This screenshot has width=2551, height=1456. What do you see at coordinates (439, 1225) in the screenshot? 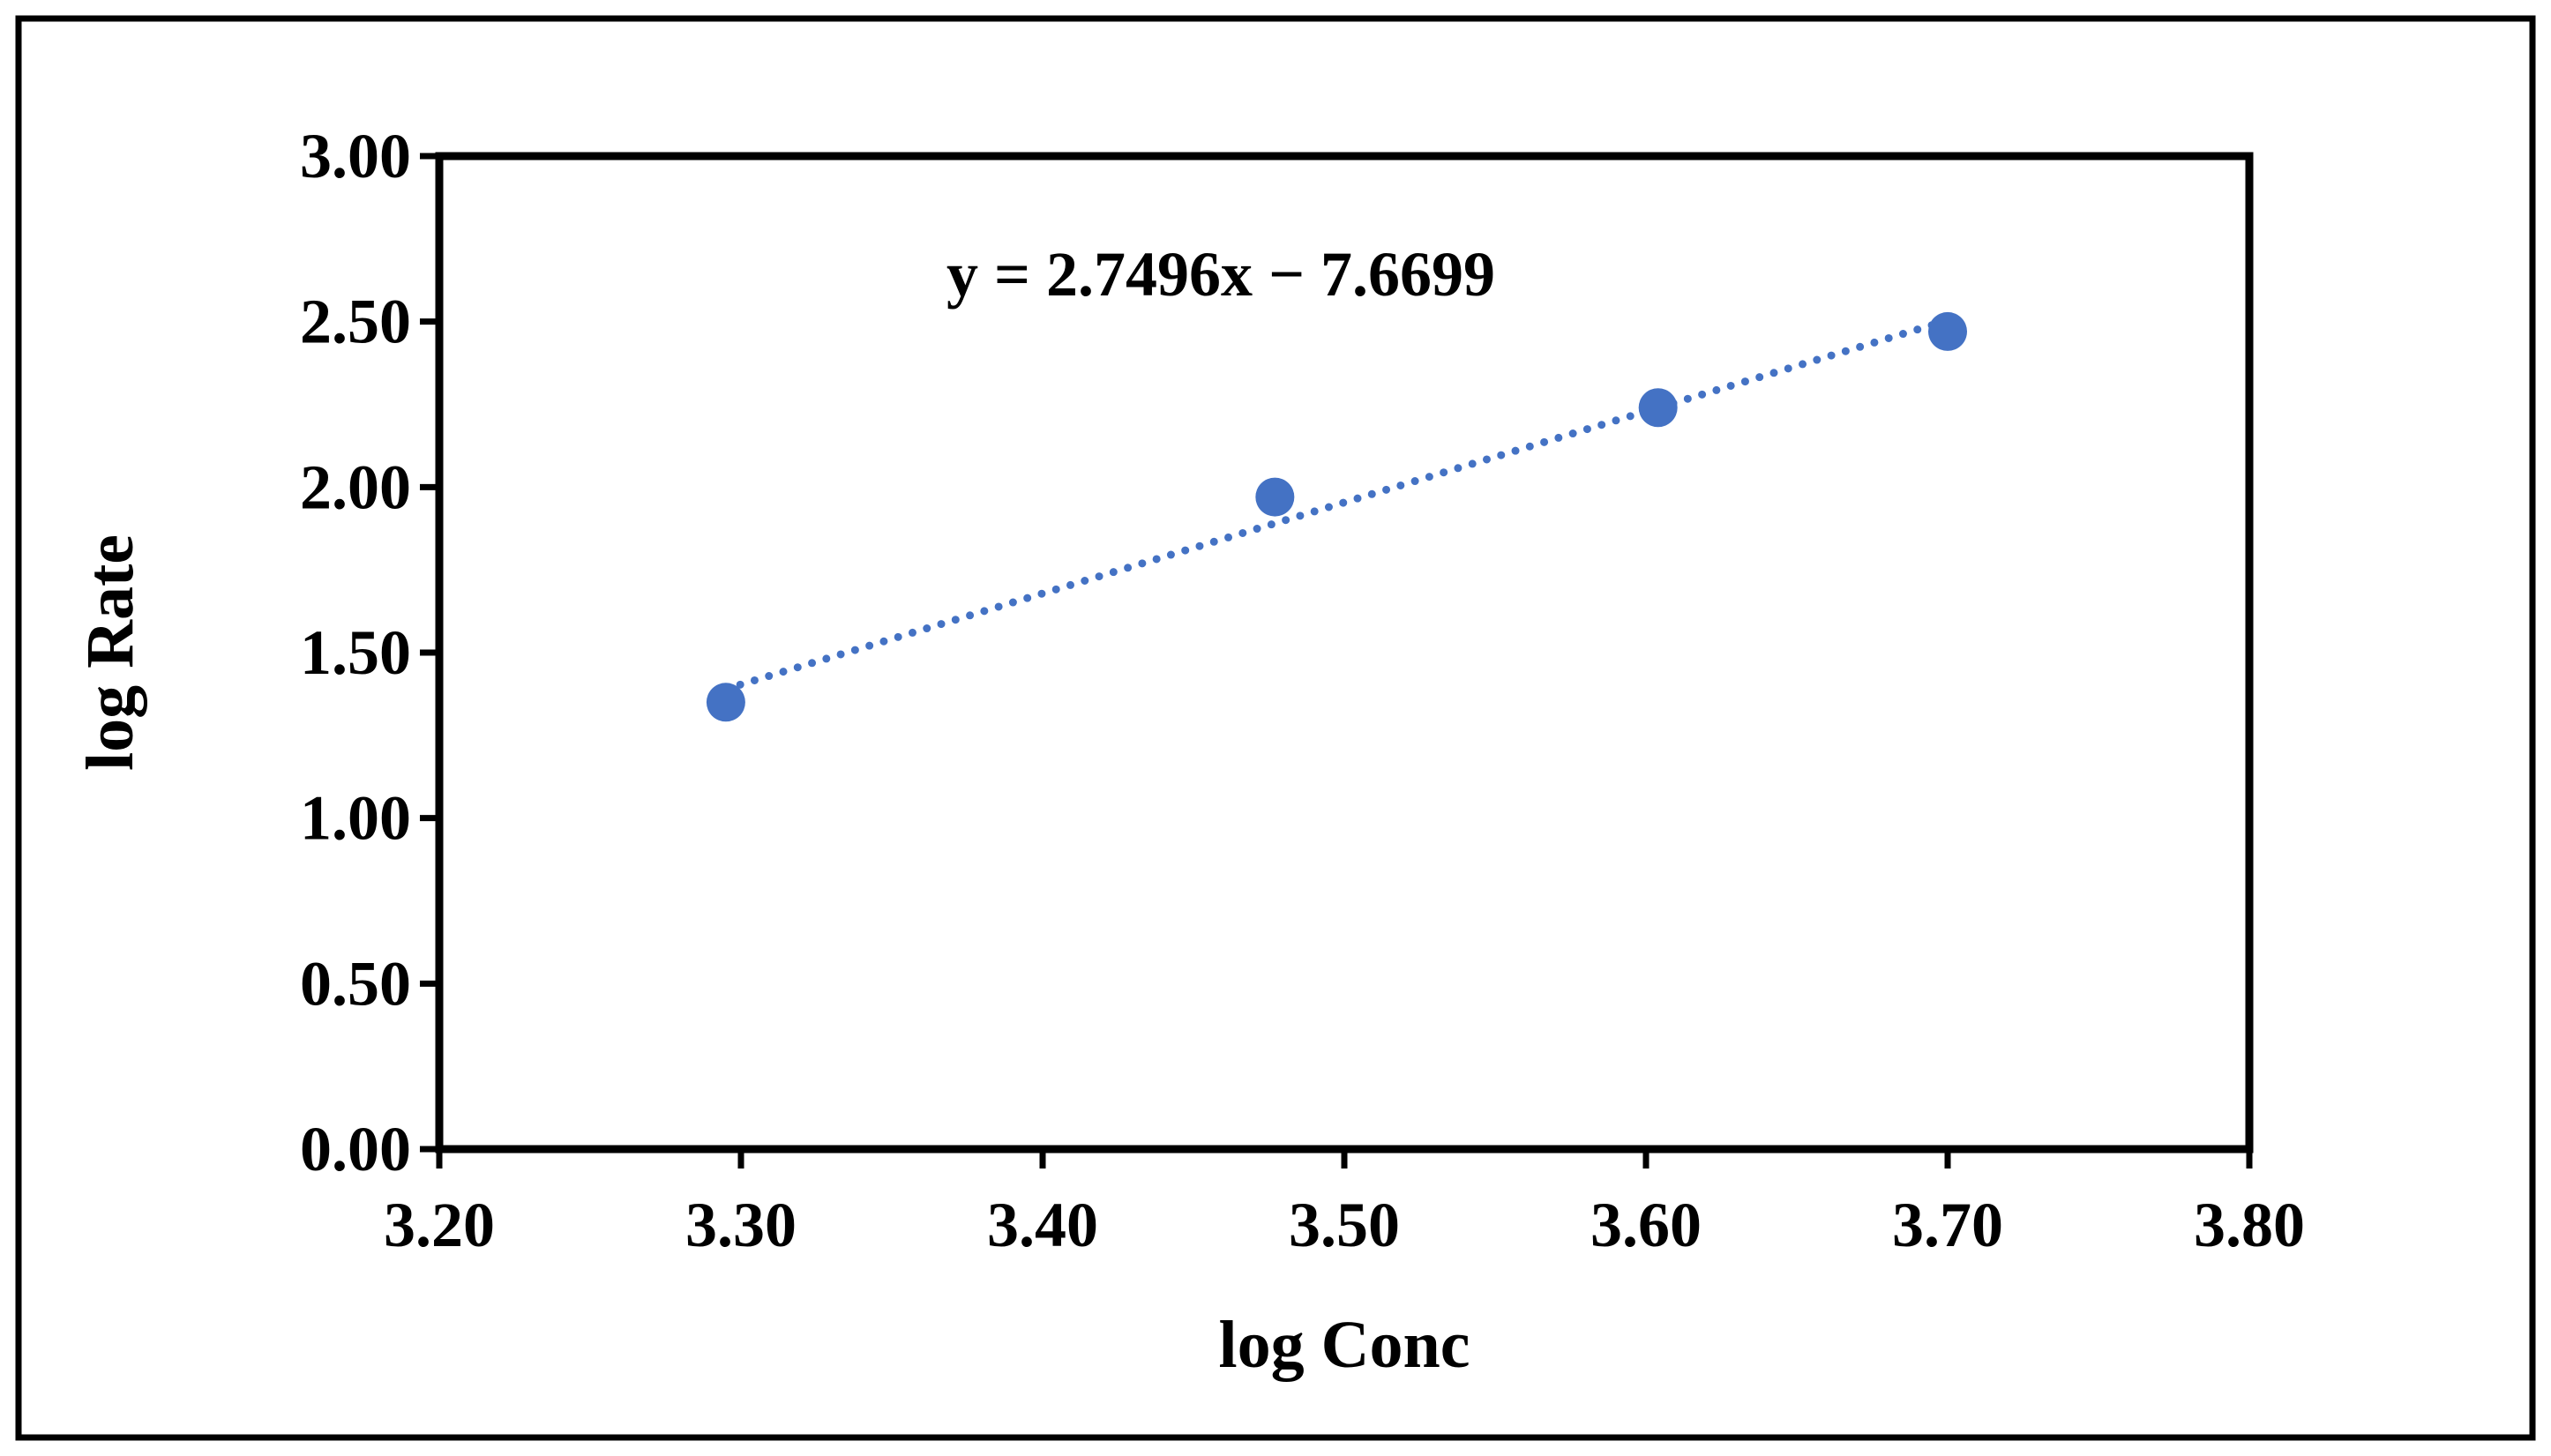
I see `x-tick-label: 3.20` at bounding box center [439, 1225].